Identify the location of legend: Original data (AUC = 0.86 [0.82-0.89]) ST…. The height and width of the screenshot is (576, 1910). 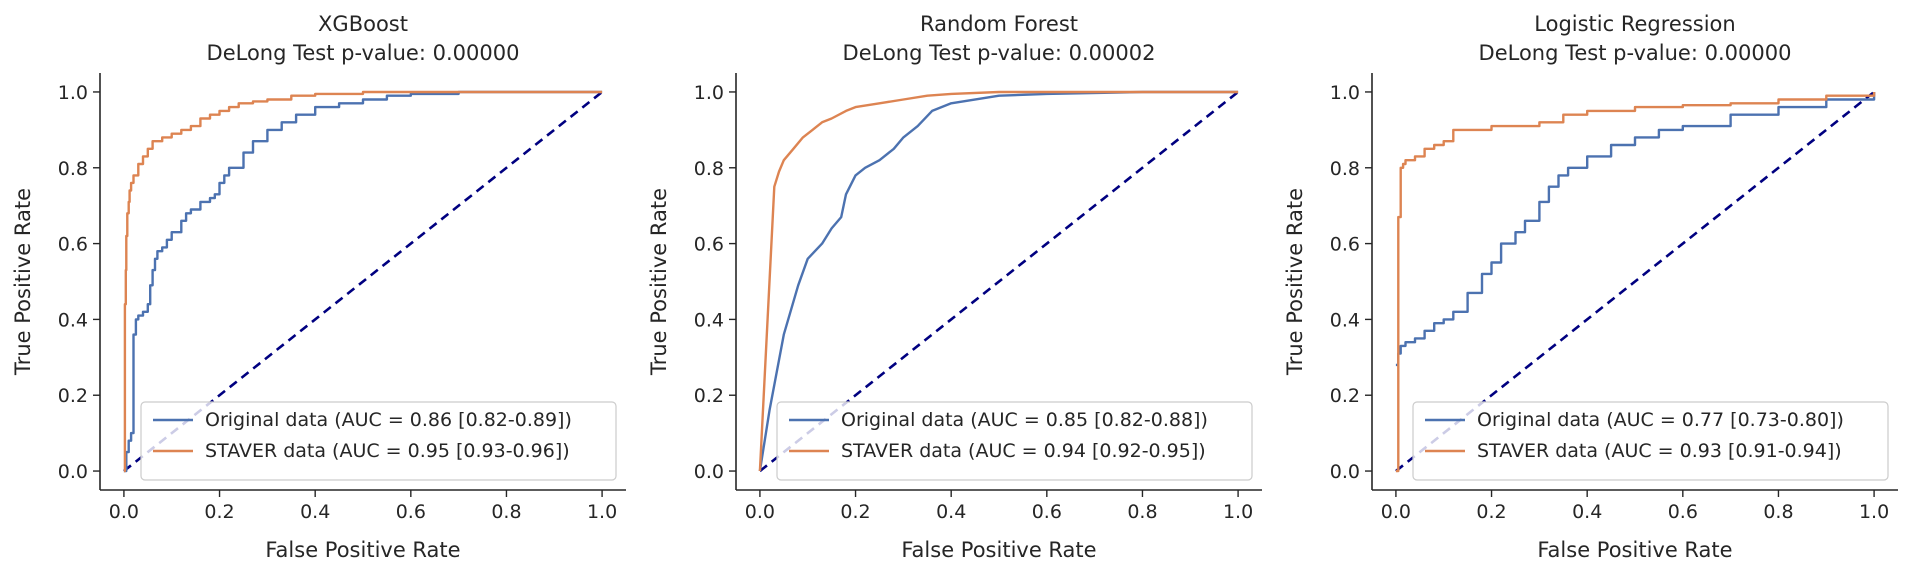
(378, 441).